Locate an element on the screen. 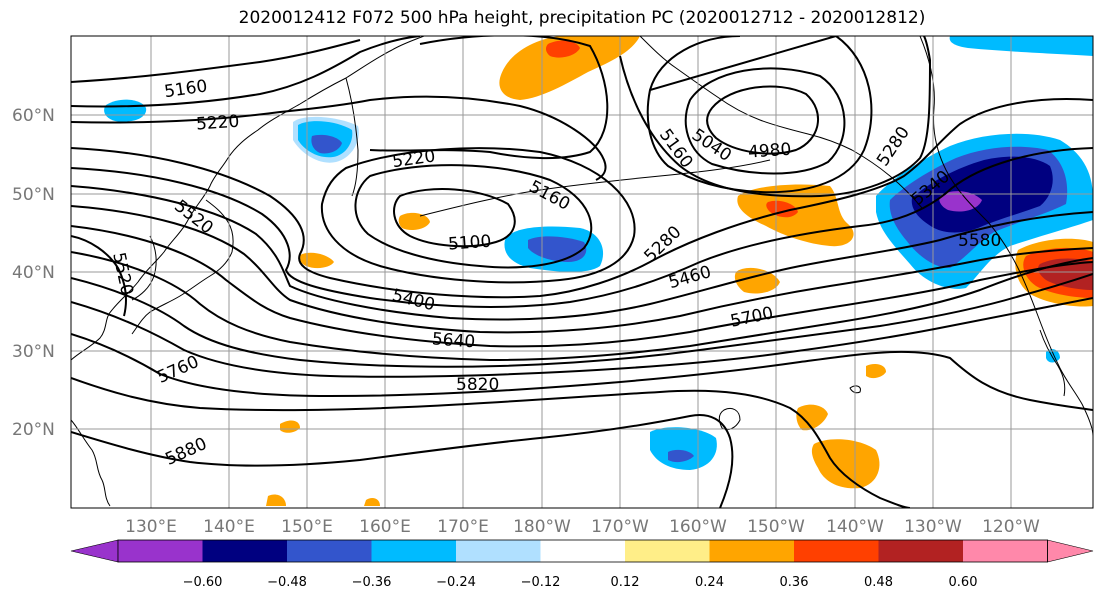  contour-5220-ring is located at coordinates (478, 215).